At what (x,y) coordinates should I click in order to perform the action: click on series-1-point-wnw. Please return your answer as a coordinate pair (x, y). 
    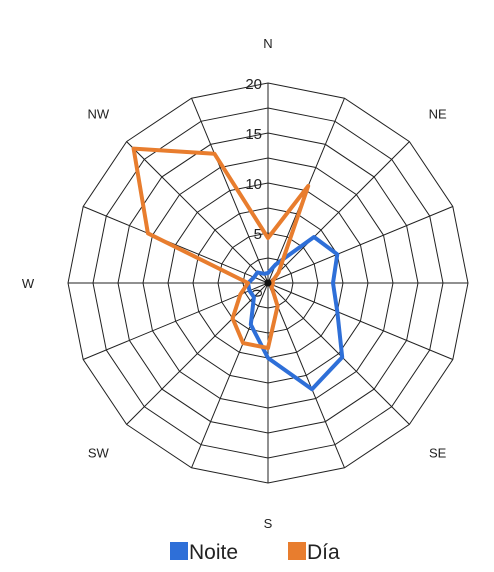
    Looking at the image, I should click on (148, 233).